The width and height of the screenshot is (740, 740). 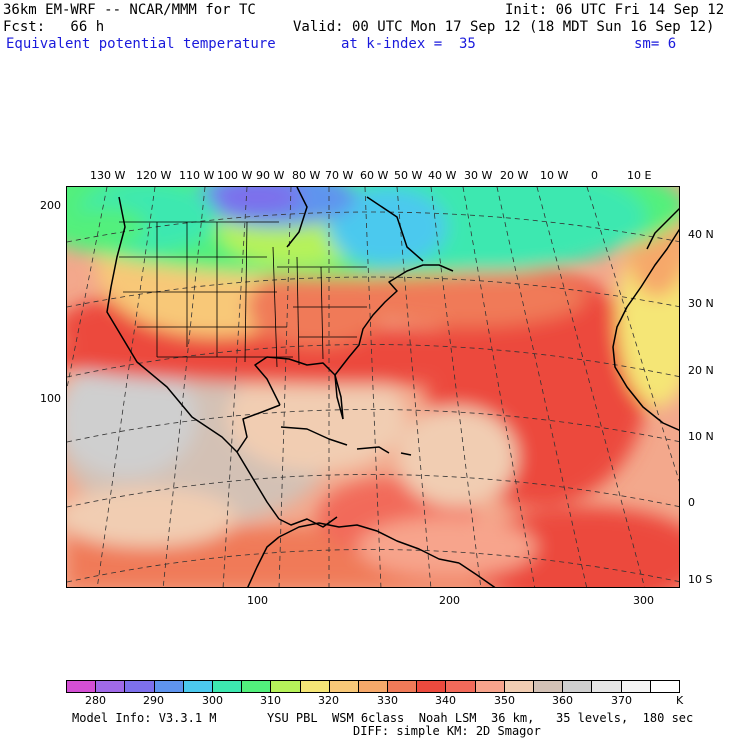 What do you see at coordinates (129, 10) in the screenshot?
I see `model-title: 36km EM-WRF -- NCAR/MMM for TC` at bounding box center [129, 10].